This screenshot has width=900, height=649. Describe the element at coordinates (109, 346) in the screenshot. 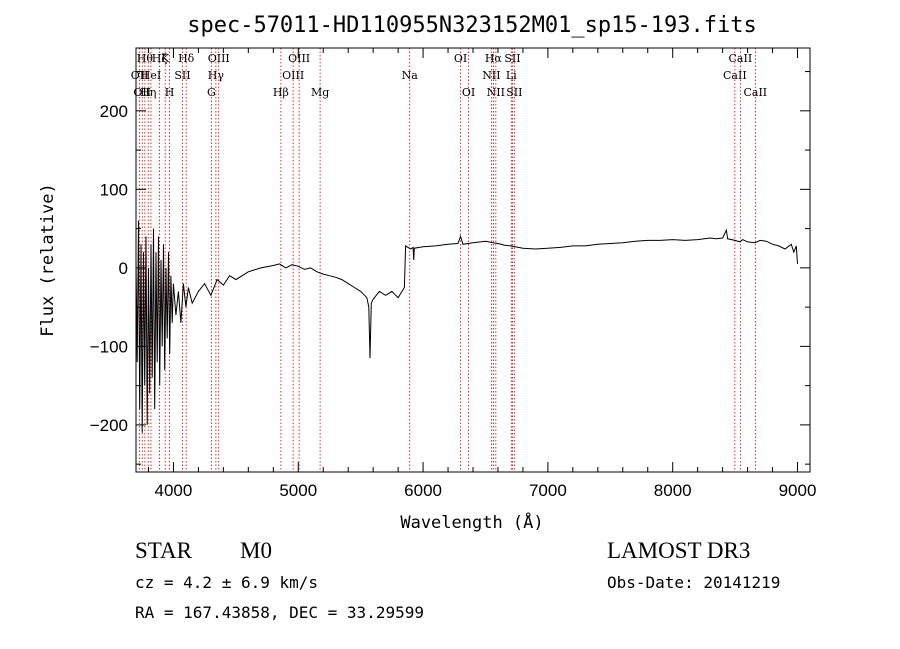

I see `y-tick-label-1: −100` at that location.